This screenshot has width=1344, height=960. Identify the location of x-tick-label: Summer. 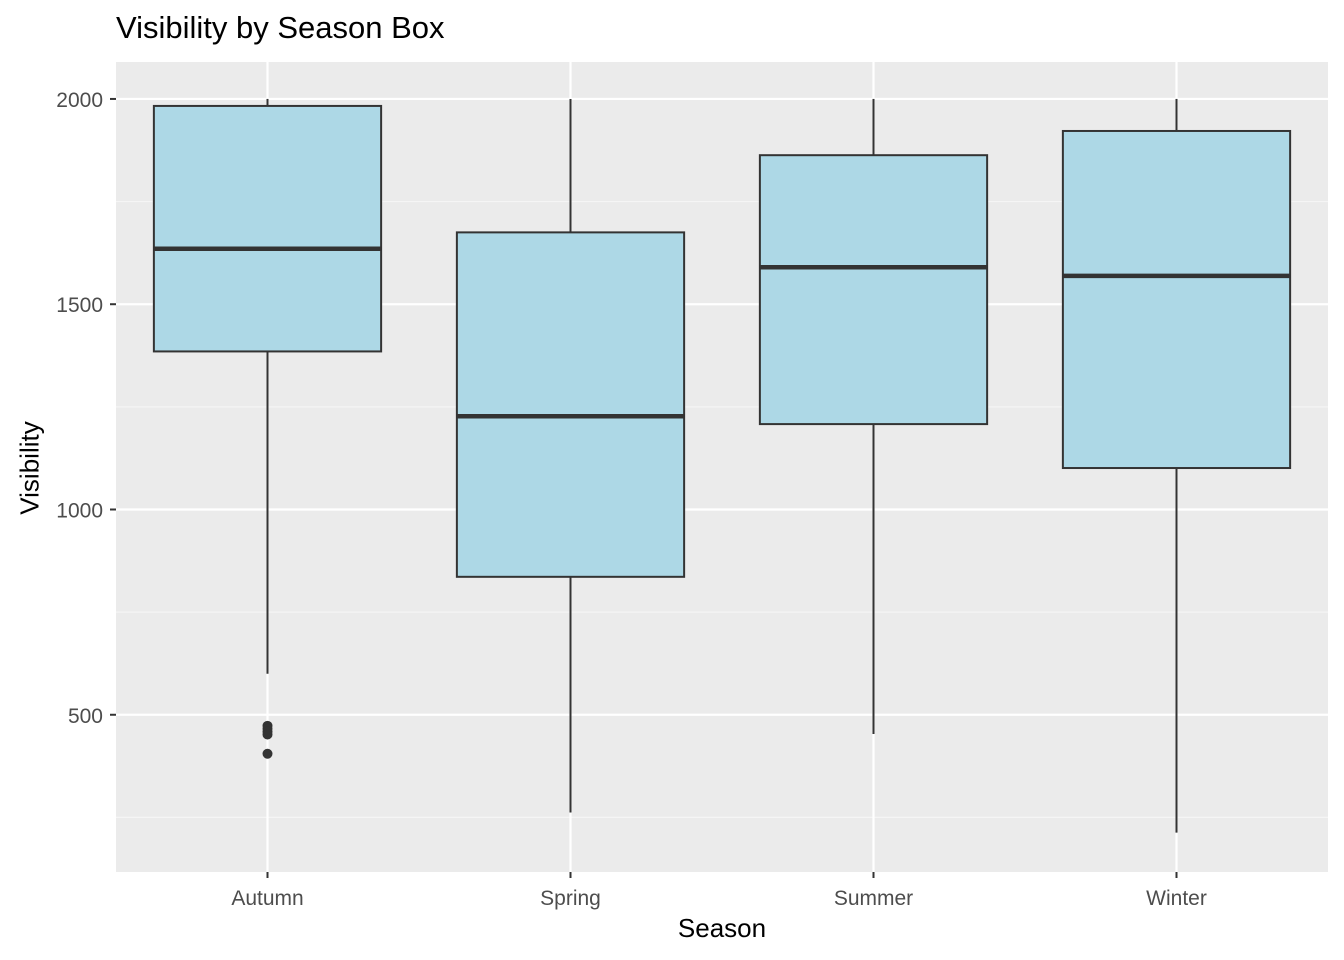
(873, 898).